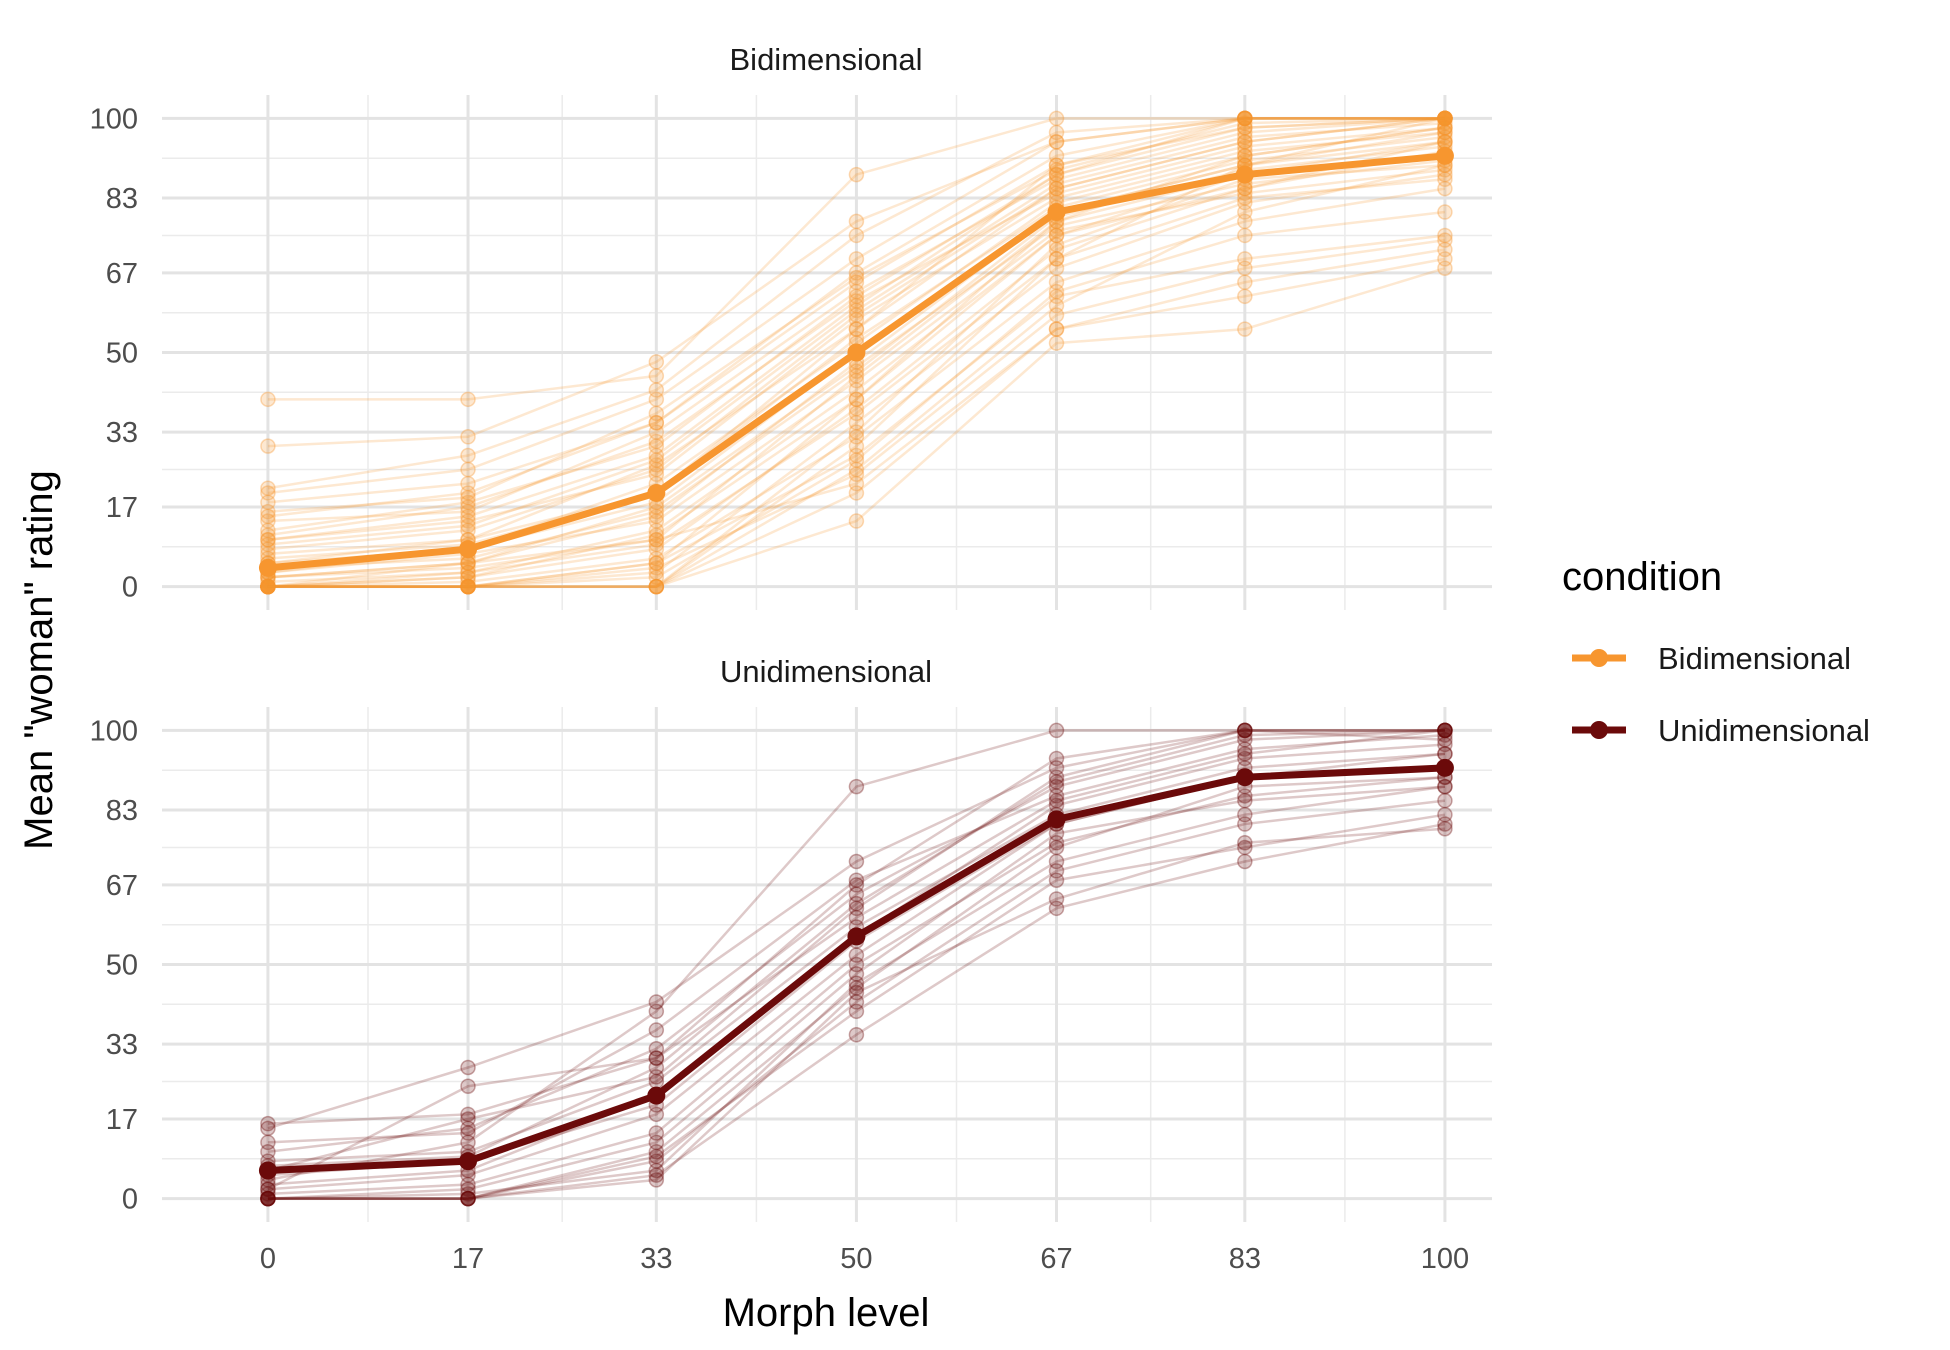  Describe the element at coordinates (1642, 577) in the screenshot. I see `legend-title: condition` at that location.